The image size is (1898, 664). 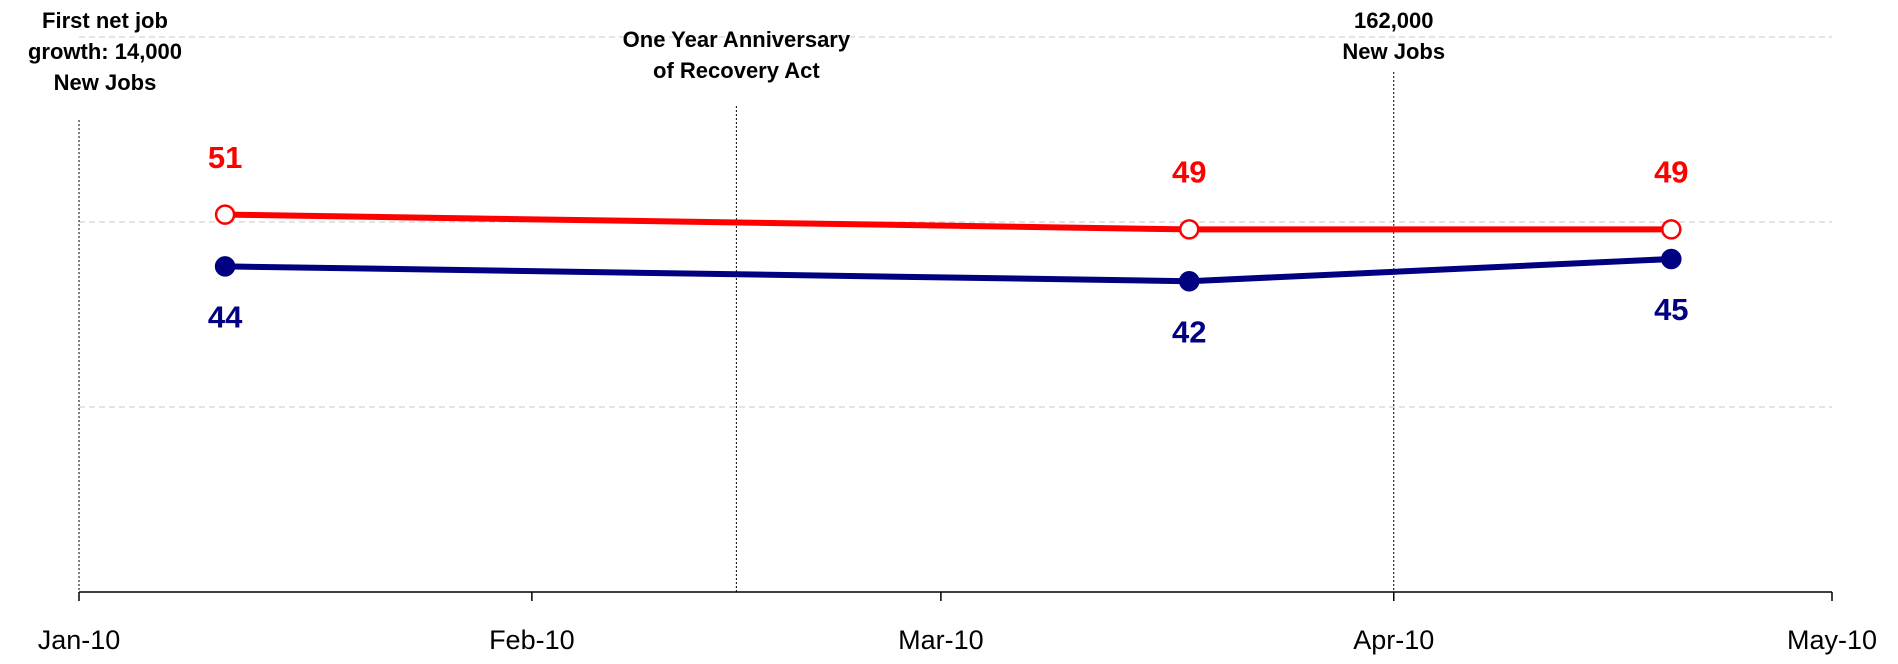 What do you see at coordinates (948, 270) in the screenshot?
I see `series-line` at bounding box center [948, 270].